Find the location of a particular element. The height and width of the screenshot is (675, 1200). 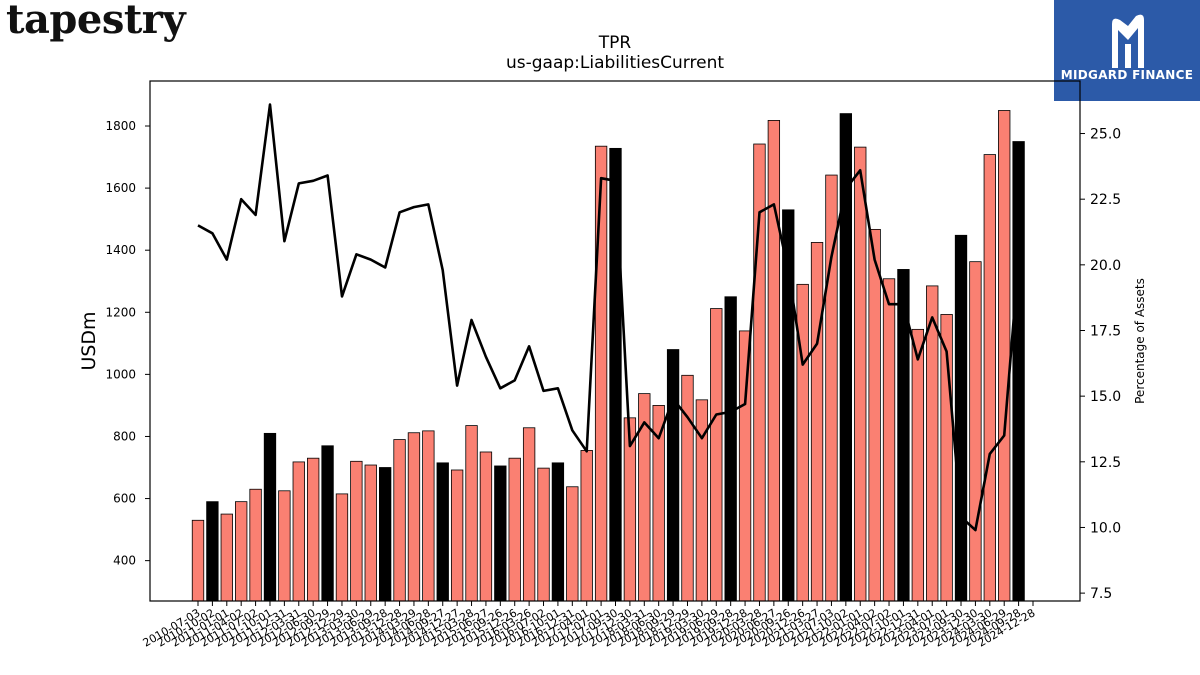

y-tick-label: 1600 is located at coordinates (120, 188).